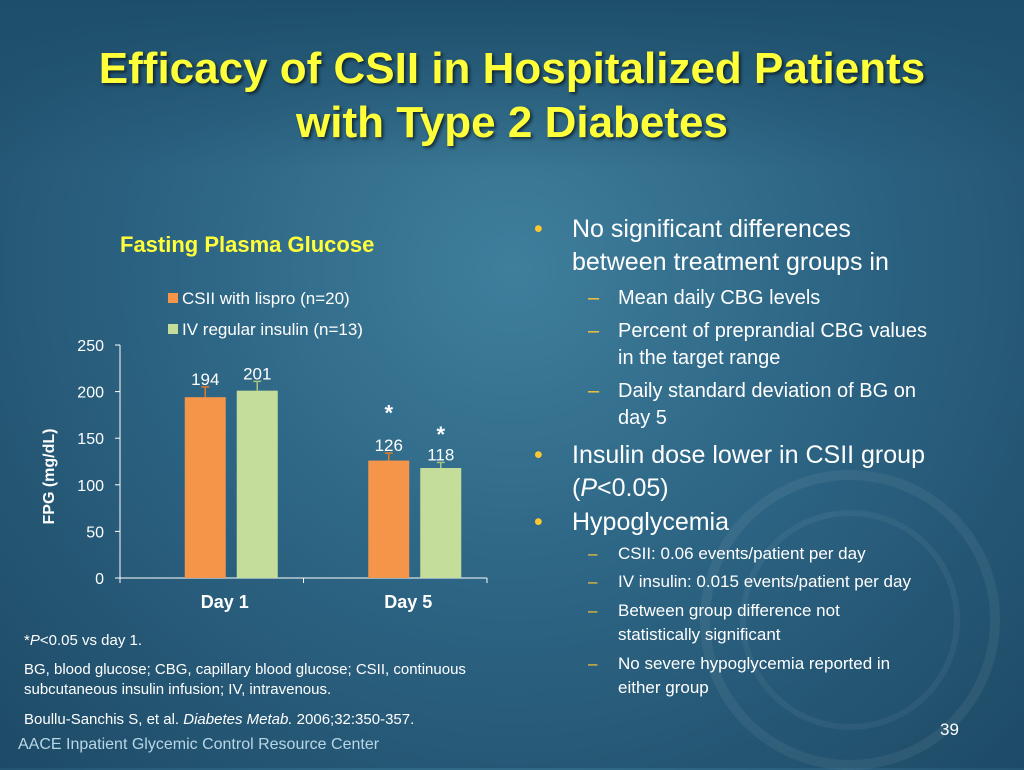 The height and width of the screenshot is (770, 1024). Describe the element at coordinates (764, 581) in the screenshot. I see `sub-bullet-iv-events: IV insulin: 0.015 events/patient per day` at that location.